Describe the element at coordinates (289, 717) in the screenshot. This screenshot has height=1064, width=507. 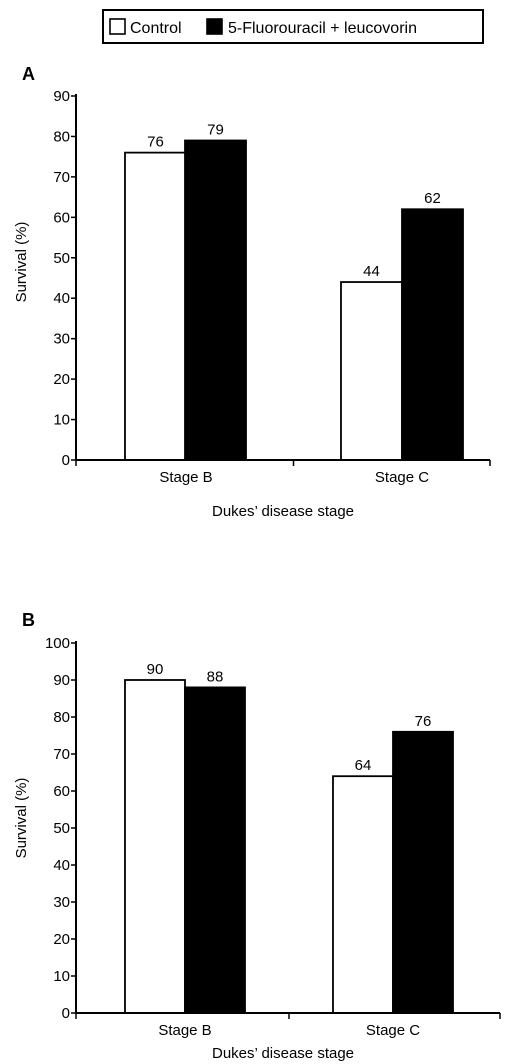
I see `data-labels: 90 64 88 76` at that location.